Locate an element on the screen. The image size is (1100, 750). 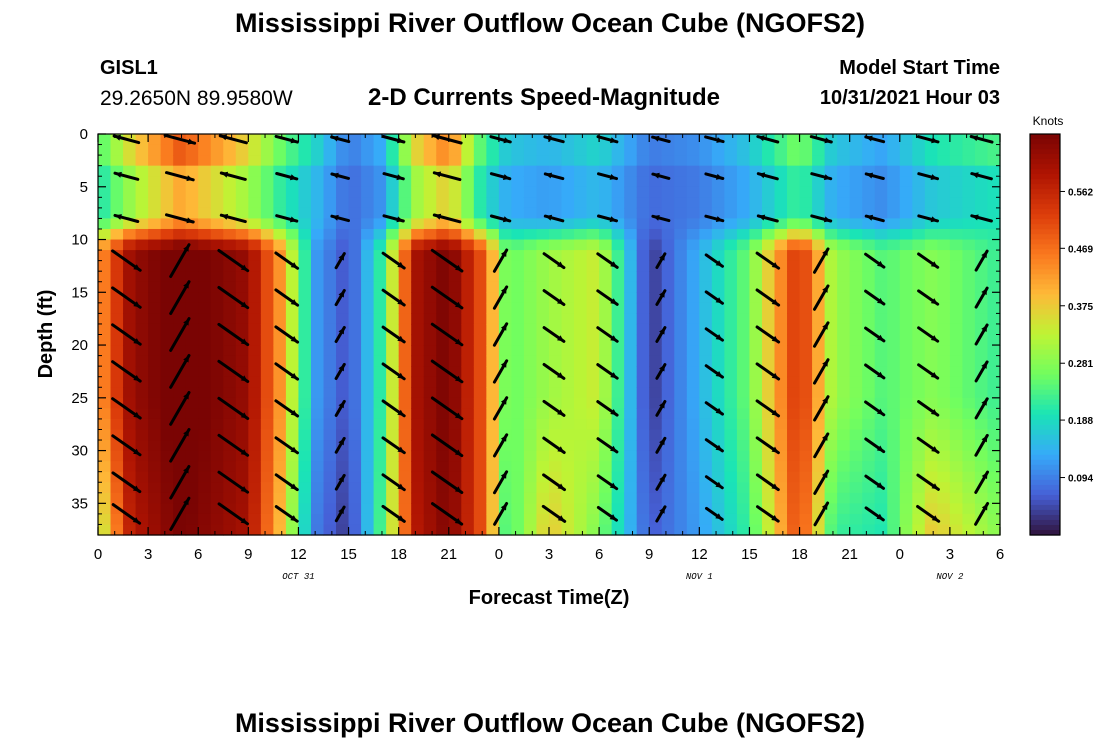
colorbar-tick-label: 0.094 is located at coordinates (1080, 479).